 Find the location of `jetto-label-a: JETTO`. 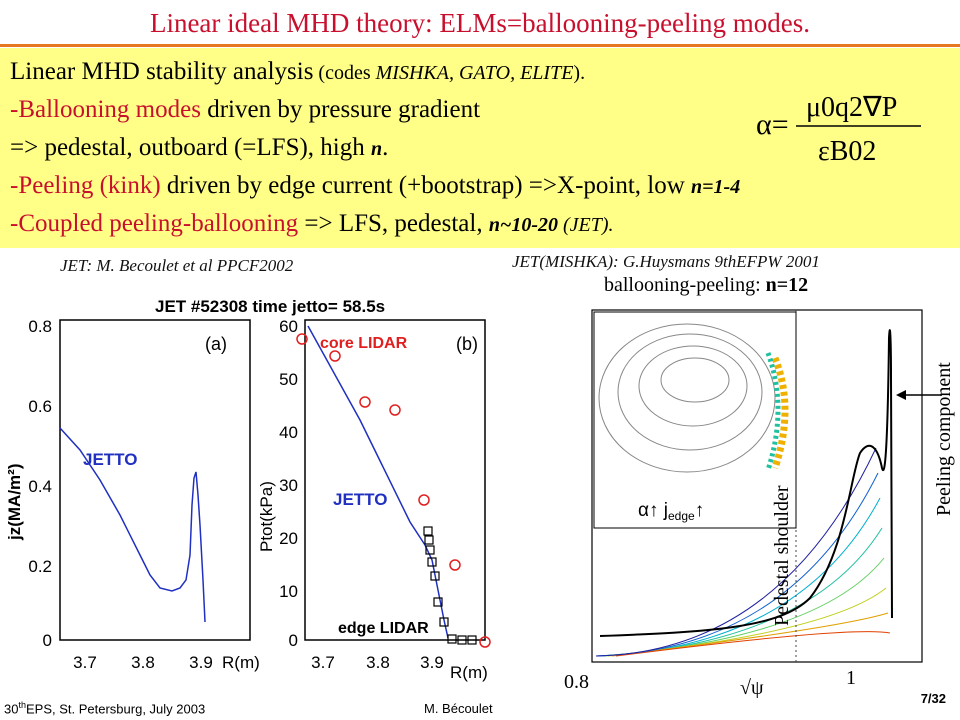

jetto-label-a: JETTO is located at coordinates (110, 459).